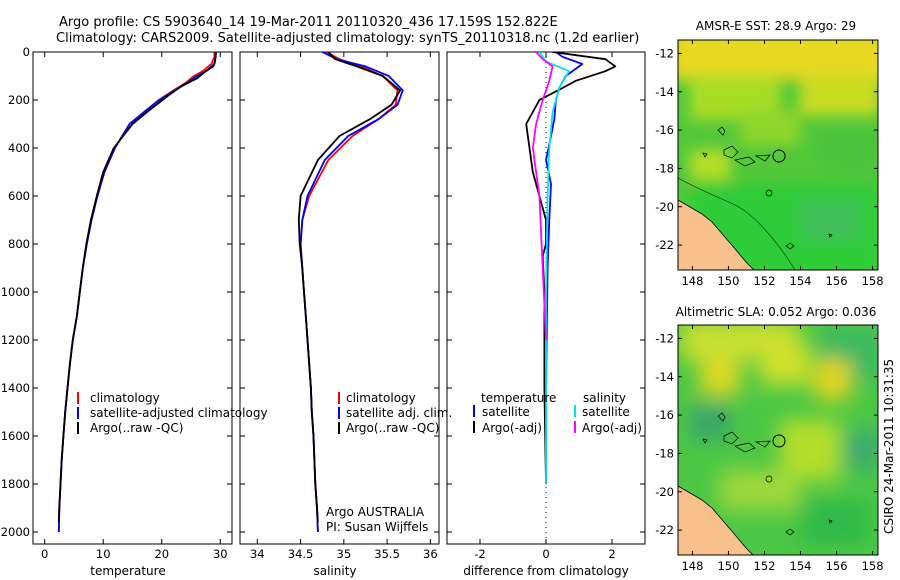  What do you see at coordinates (809, 241) in the screenshot?
I see `sst-small-reefs` at bounding box center [809, 241].